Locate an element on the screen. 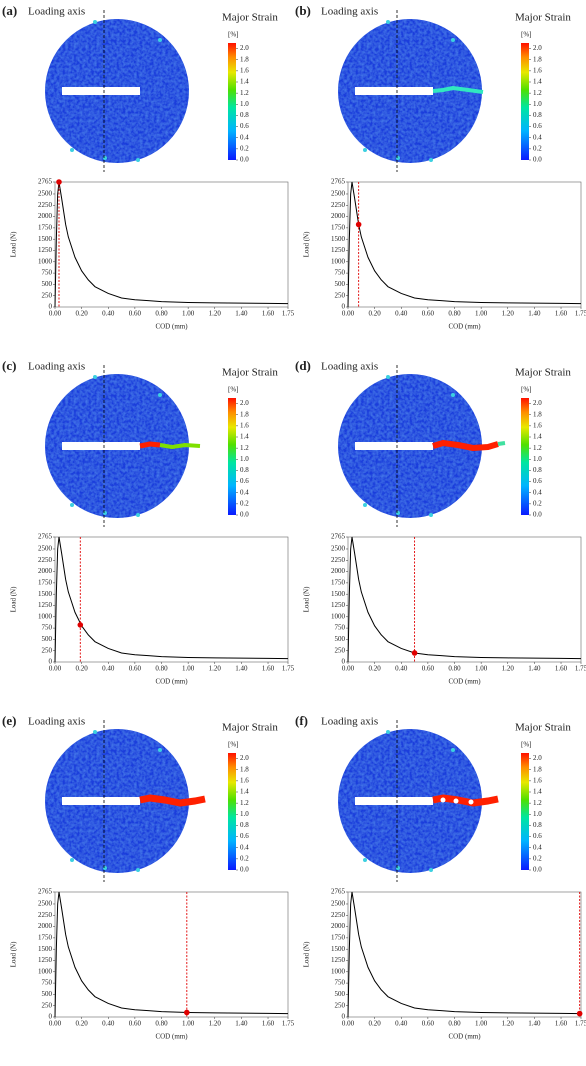 The image size is (586, 1066). panel-label: (b) is located at coordinates (303, 10).